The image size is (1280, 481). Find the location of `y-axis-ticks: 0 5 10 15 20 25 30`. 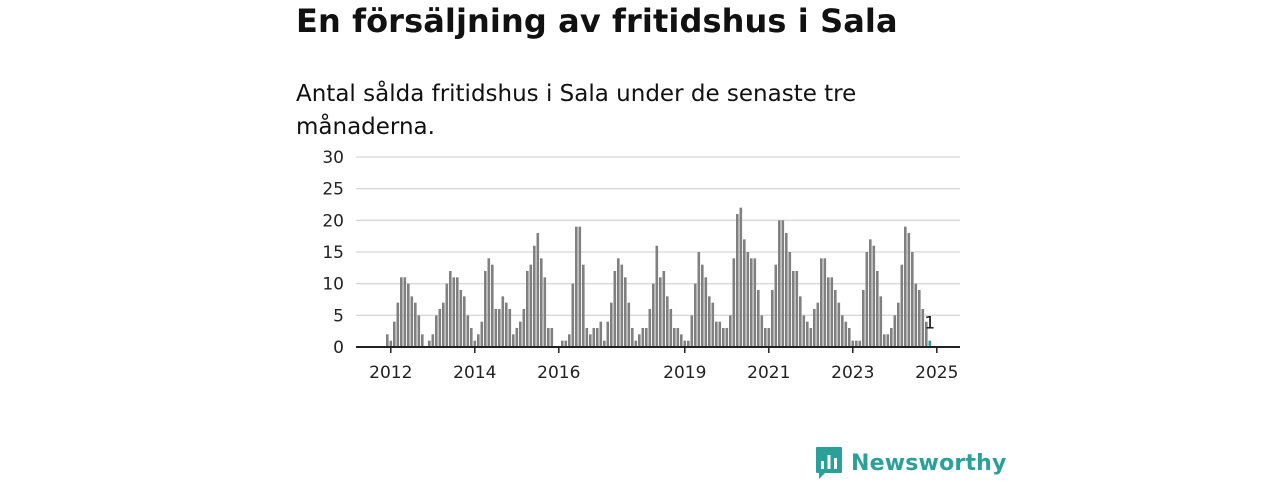

y-axis-ticks: 0 5 10 15 20 25 30 is located at coordinates (333, 253).